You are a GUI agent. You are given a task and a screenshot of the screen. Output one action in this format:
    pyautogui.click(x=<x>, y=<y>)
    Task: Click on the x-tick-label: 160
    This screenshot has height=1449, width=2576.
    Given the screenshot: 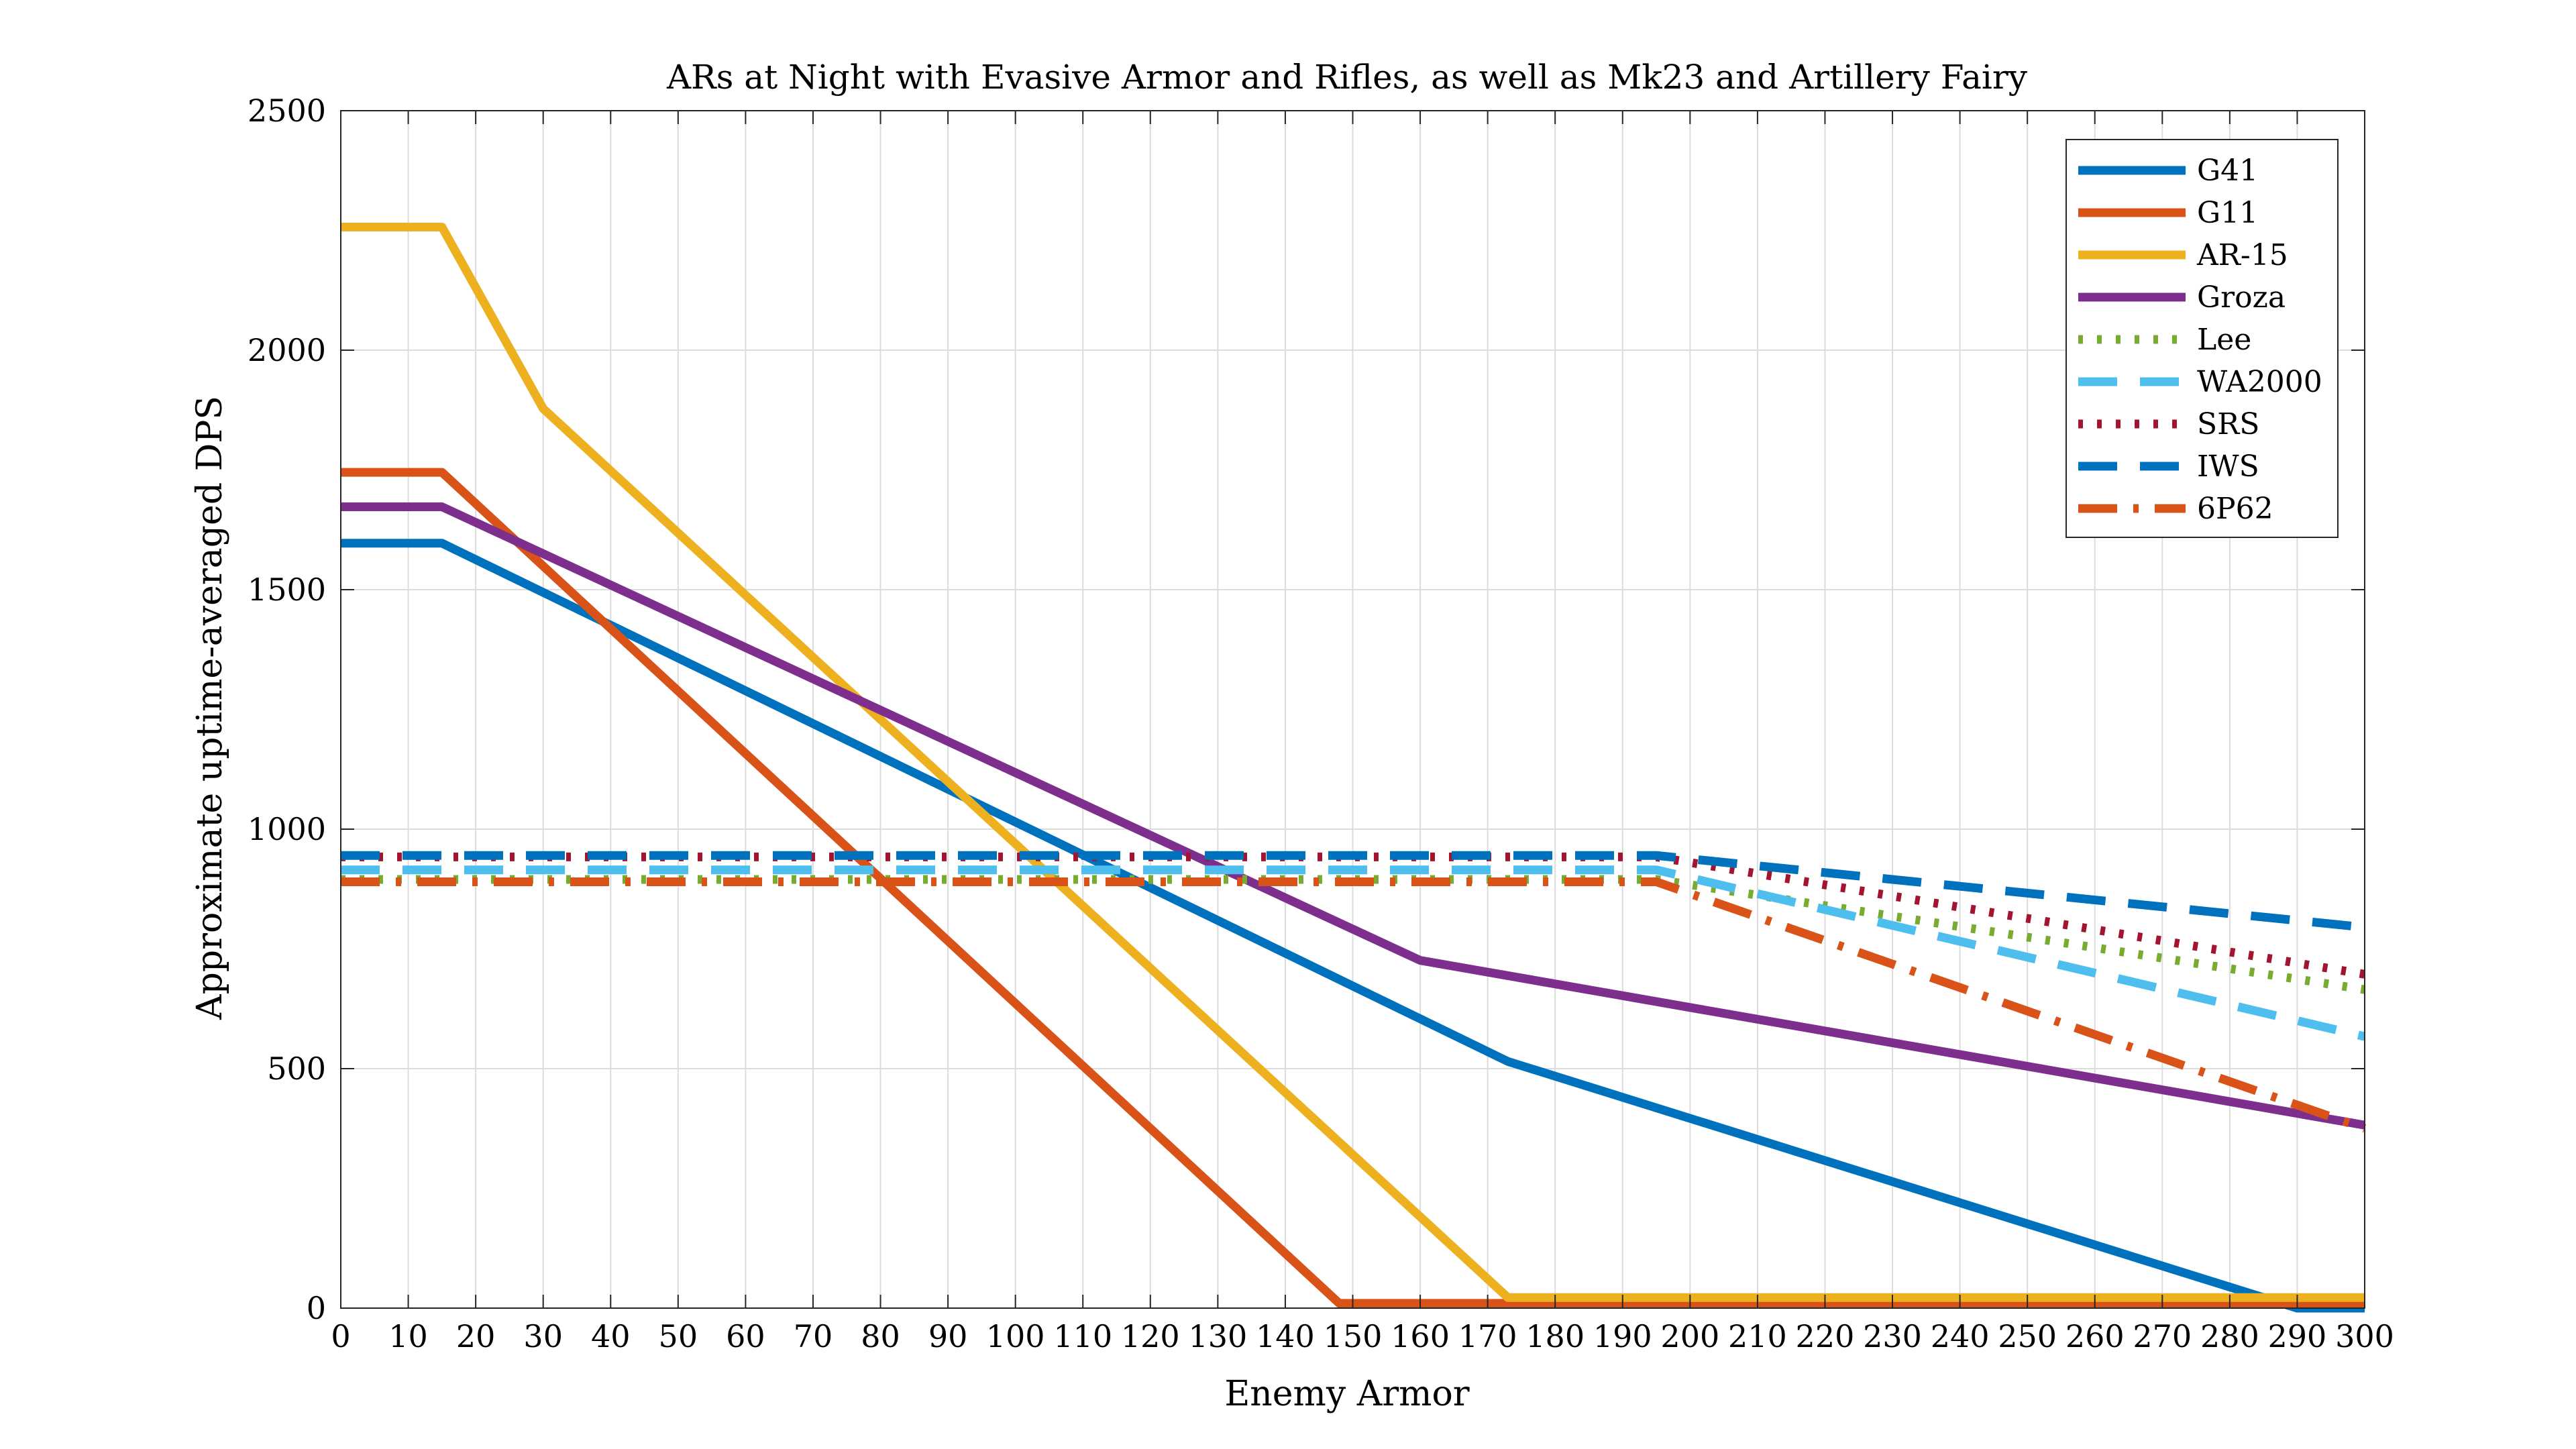 What is the action you would take?
    pyautogui.click(x=1420, y=1336)
    